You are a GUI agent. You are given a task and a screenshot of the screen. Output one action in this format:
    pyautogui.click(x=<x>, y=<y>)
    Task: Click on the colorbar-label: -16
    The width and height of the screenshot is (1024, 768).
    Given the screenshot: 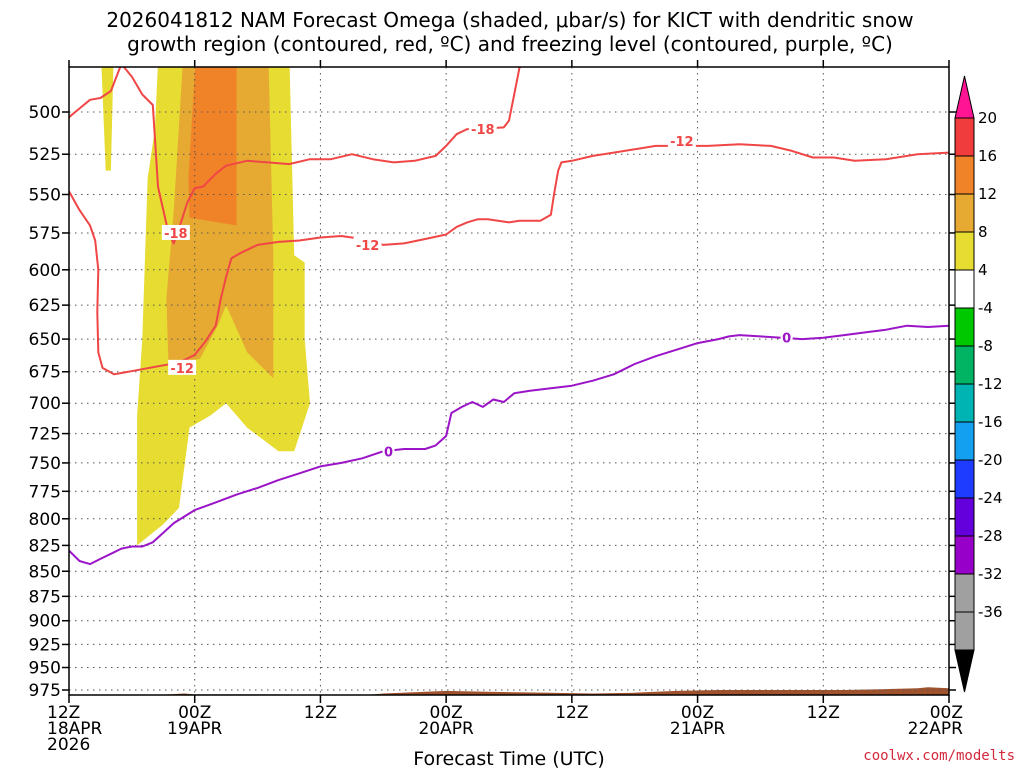 What is the action you would take?
    pyautogui.click(x=990, y=422)
    